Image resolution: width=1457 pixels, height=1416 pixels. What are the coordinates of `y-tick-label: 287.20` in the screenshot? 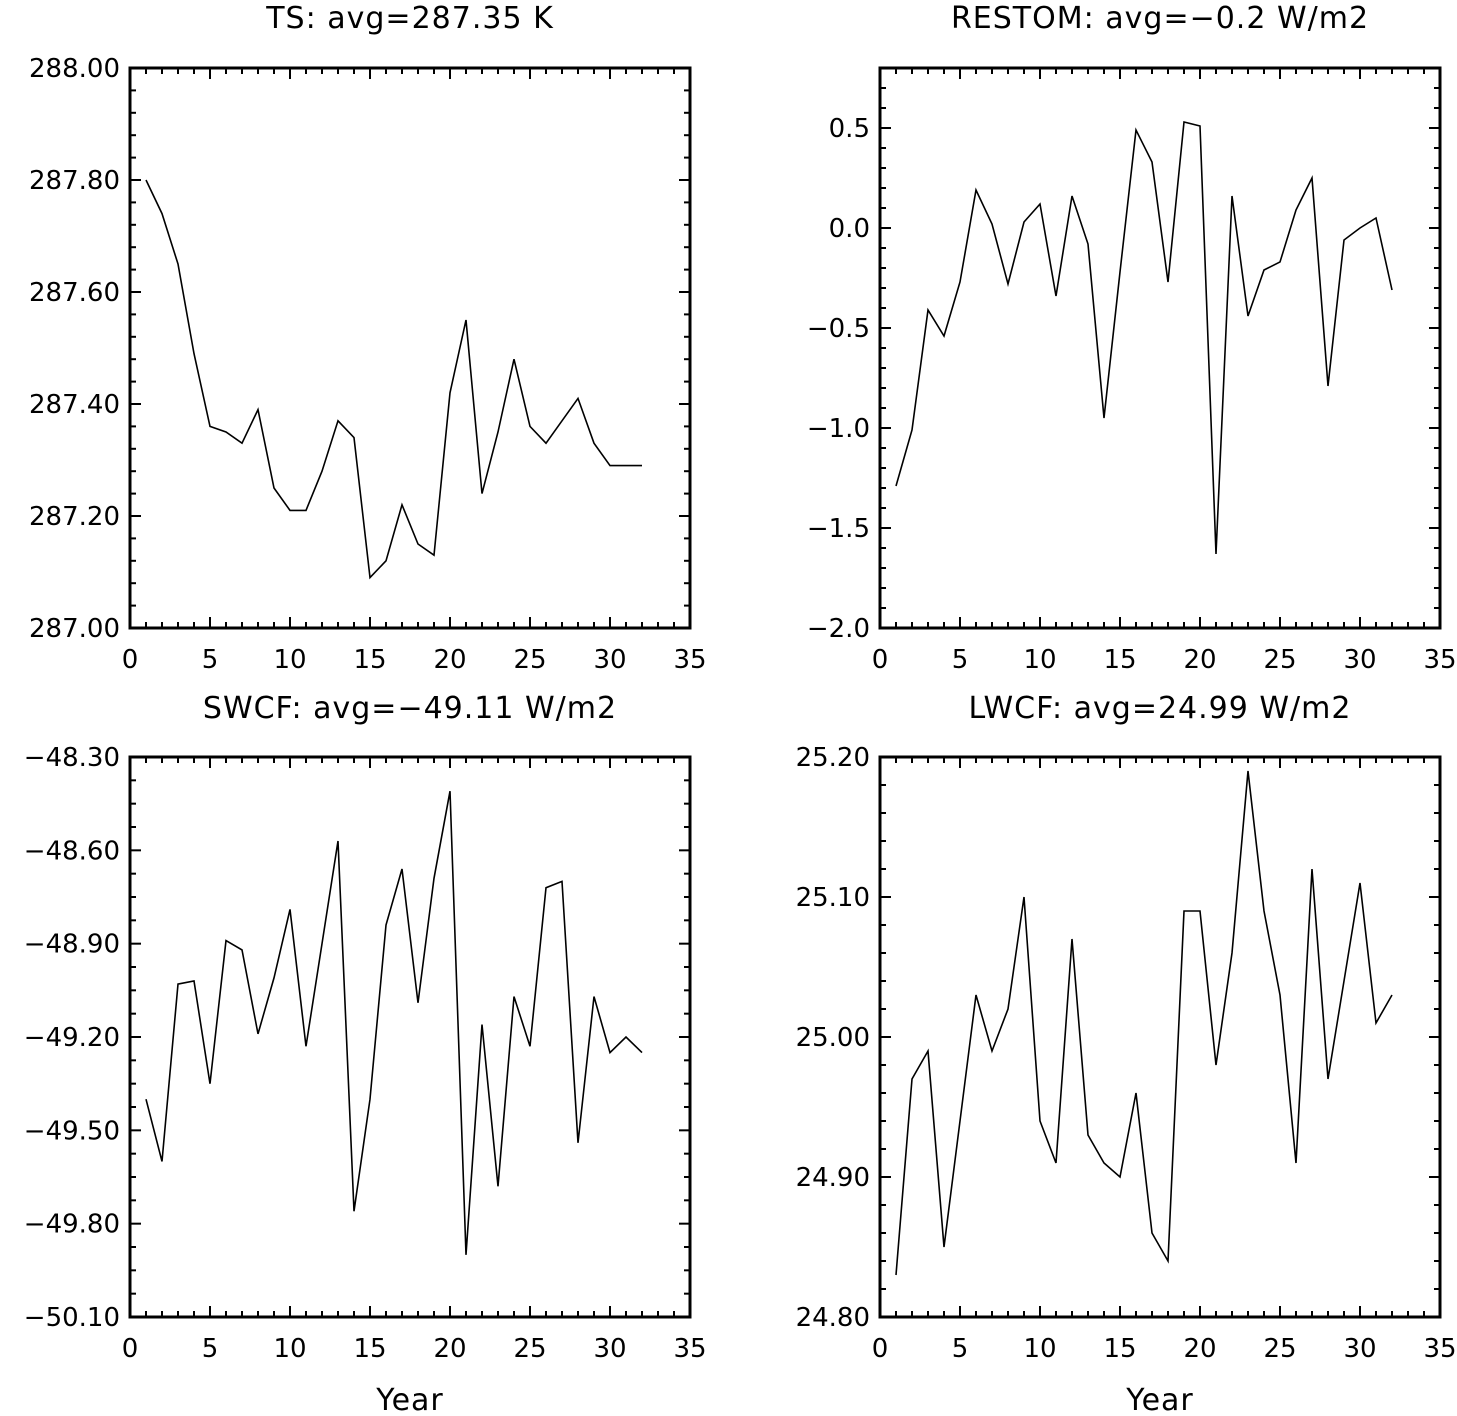 It's located at (74, 517).